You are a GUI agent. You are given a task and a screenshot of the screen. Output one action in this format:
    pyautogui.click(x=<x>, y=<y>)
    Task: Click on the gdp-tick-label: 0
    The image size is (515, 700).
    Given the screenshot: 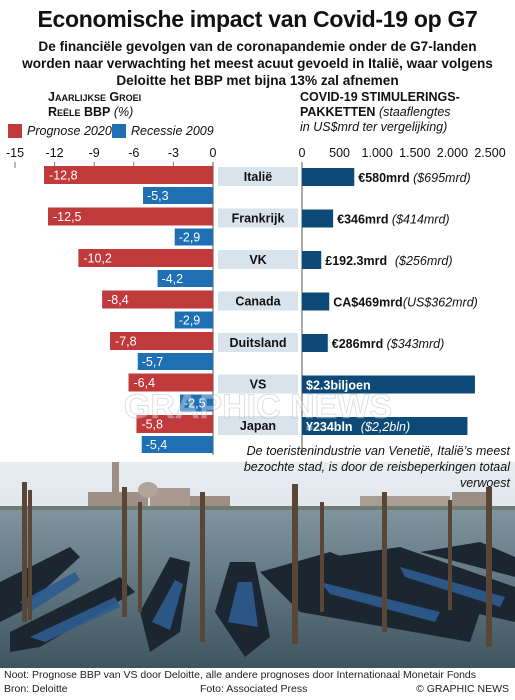 What is the action you would take?
    pyautogui.click(x=213, y=153)
    